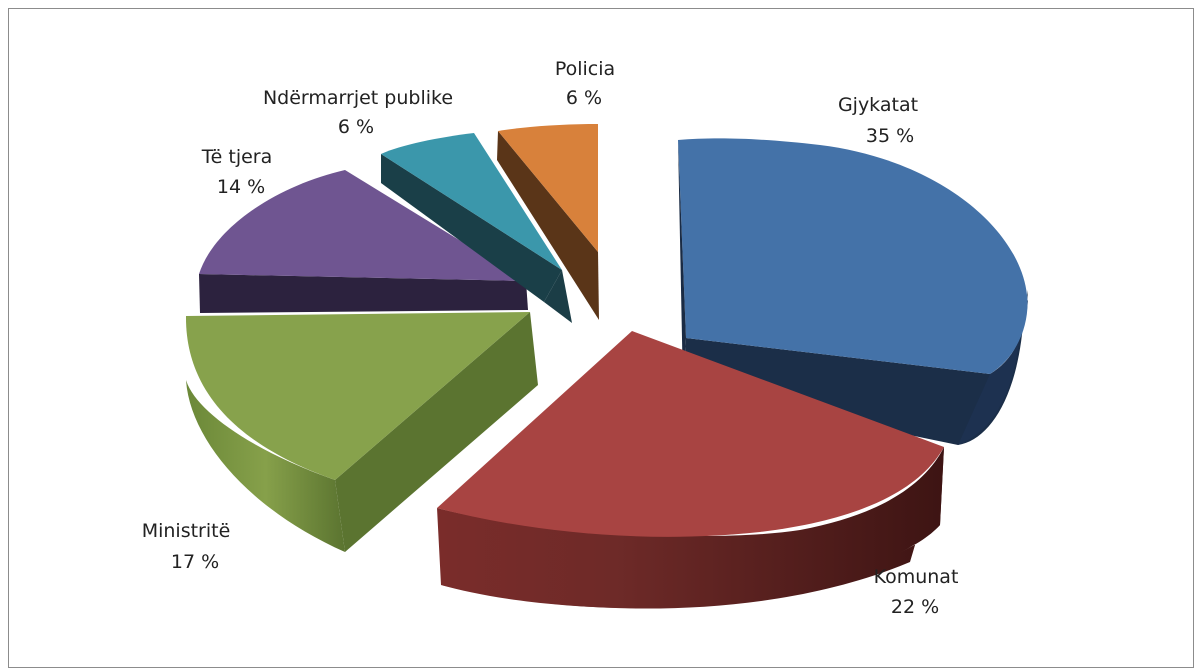  What do you see at coordinates (890, 136) in the screenshot?
I see `svg-text: 35 %` at bounding box center [890, 136].